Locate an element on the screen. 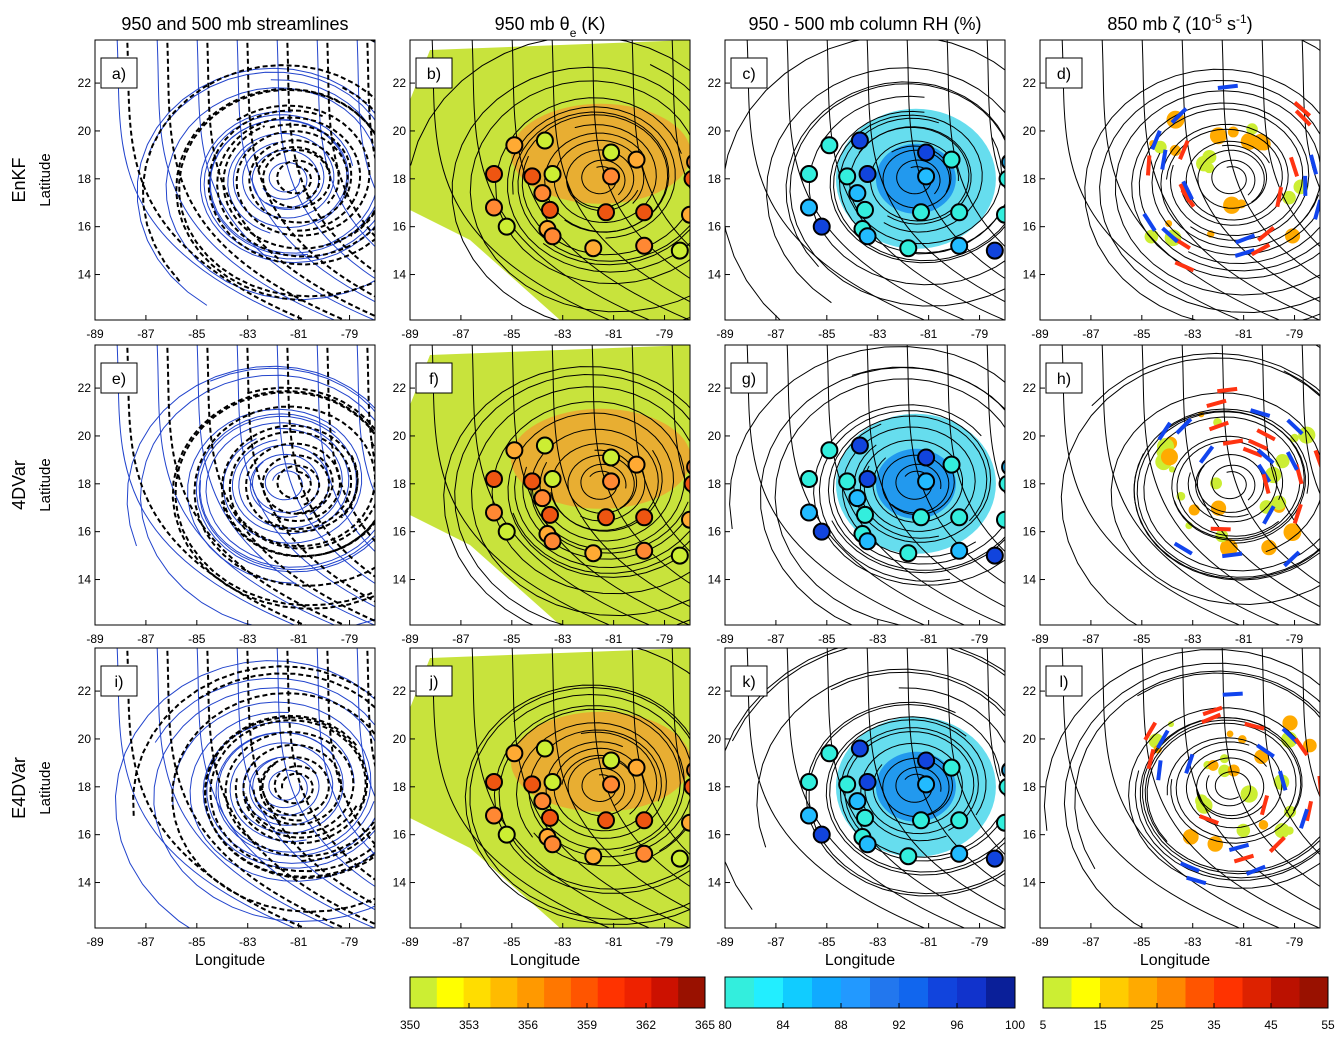  column-title: 950 mb θe (K) is located at coordinates (550, 27).